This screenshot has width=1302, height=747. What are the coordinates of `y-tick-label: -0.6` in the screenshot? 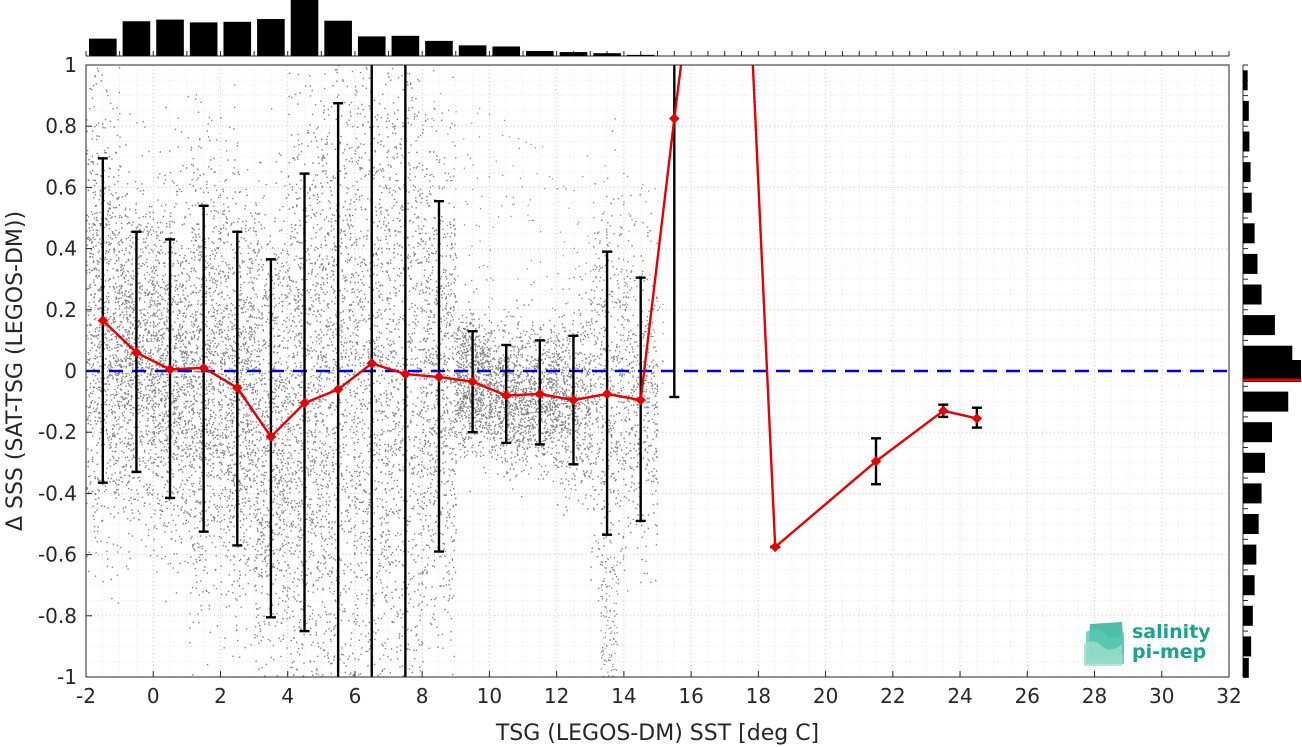 It's located at (57, 555).